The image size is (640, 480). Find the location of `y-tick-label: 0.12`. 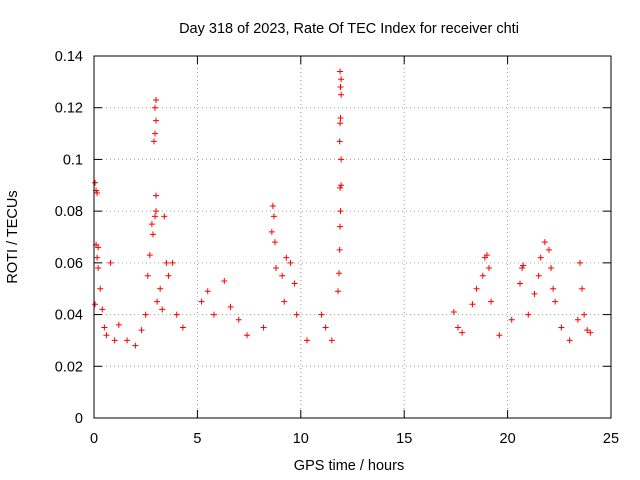

y-tick-label: 0.12 is located at coordinates (69, 109).